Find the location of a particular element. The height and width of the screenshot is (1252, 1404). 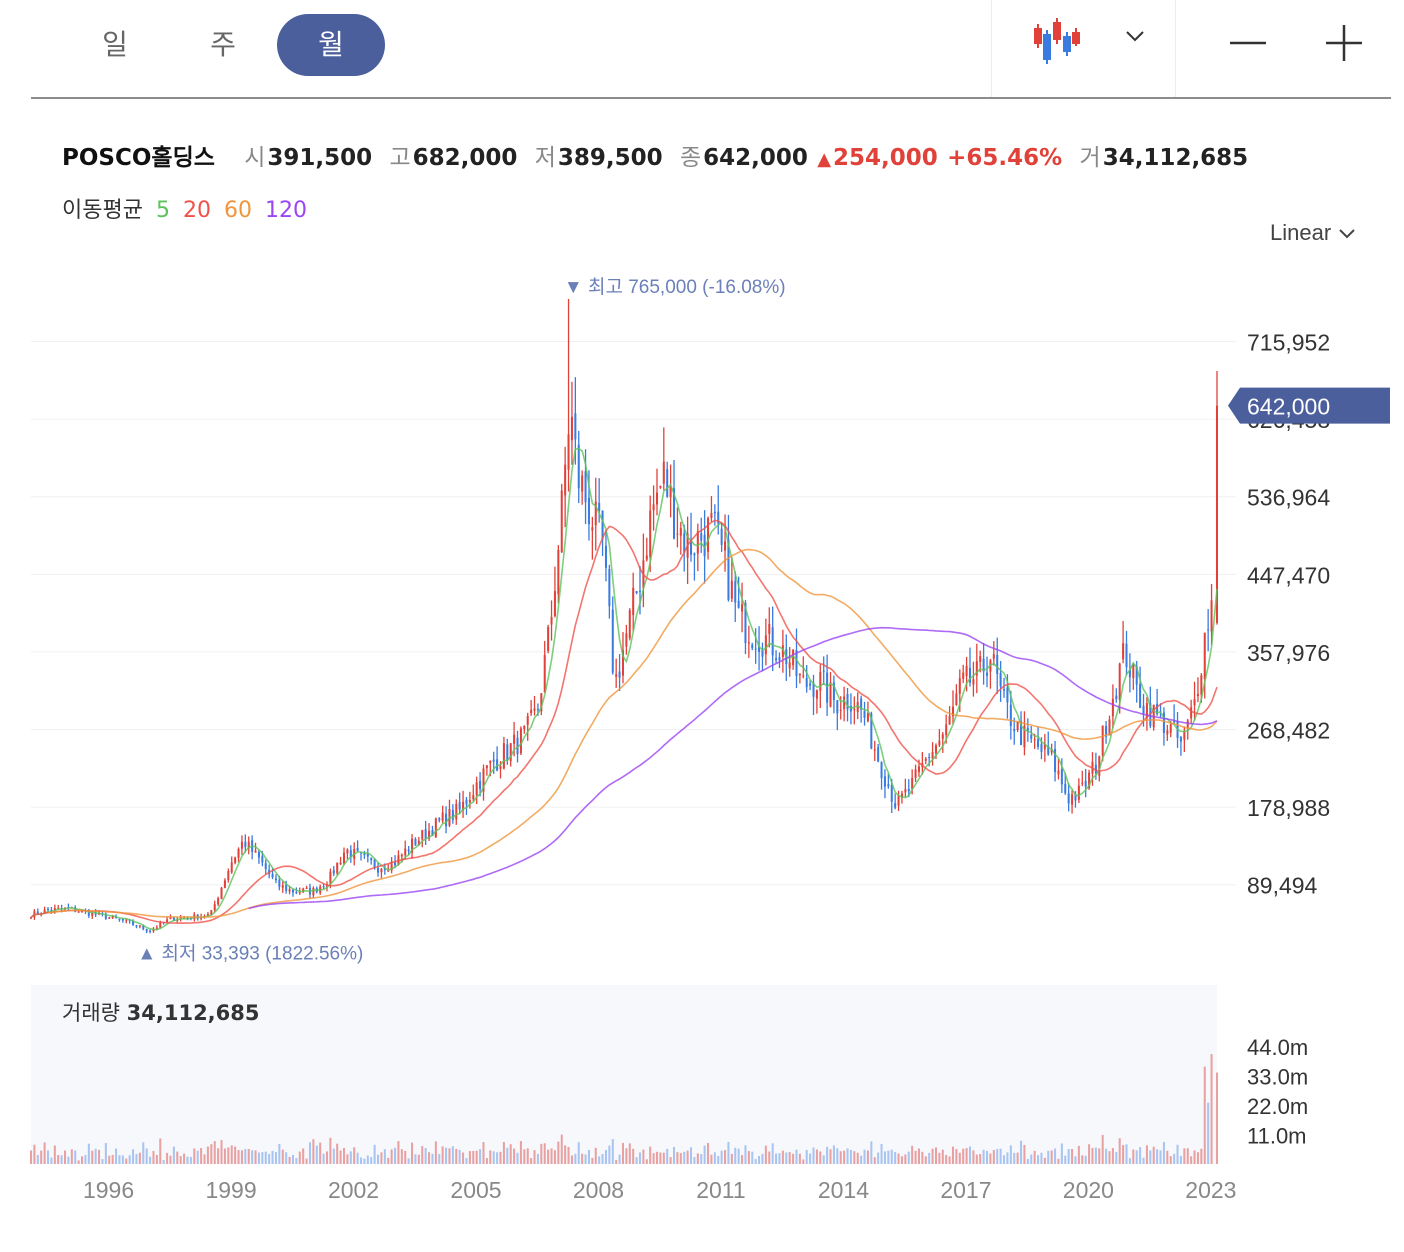

ma-60-label: 60 is located at coordinates (237, 210).